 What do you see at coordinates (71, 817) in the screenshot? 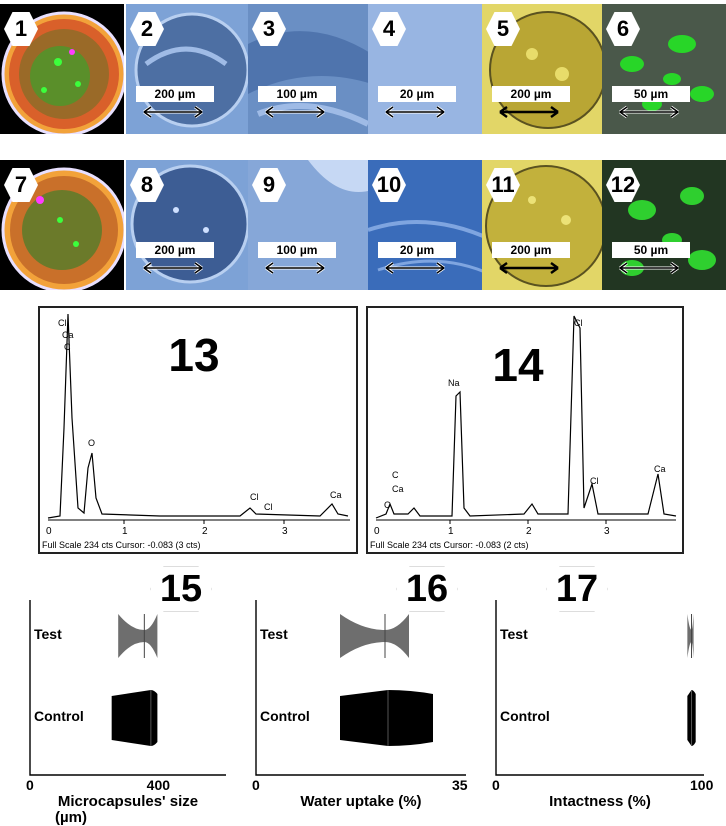
I see `axis-unit: (µm)` at bounding box center [71, 817].